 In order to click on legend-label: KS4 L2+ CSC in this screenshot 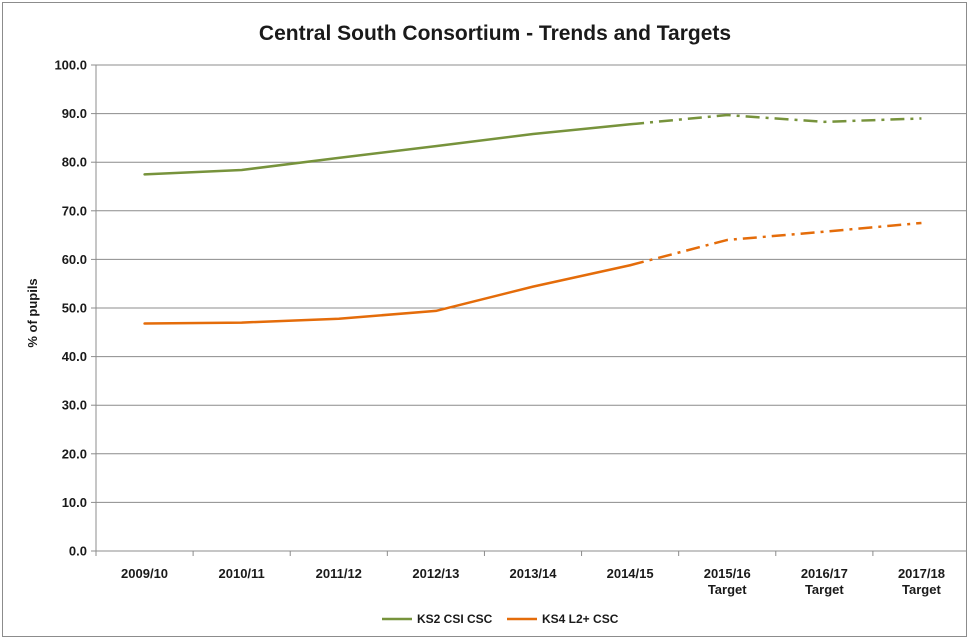, I will do `click(580, 619)`.